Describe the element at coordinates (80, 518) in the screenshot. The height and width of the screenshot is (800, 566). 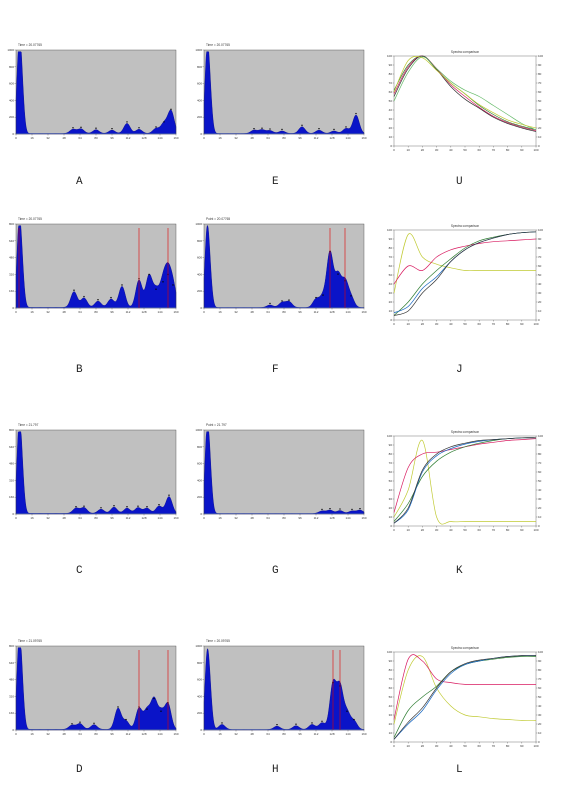
I see `x-tick-label: 64` at that location.